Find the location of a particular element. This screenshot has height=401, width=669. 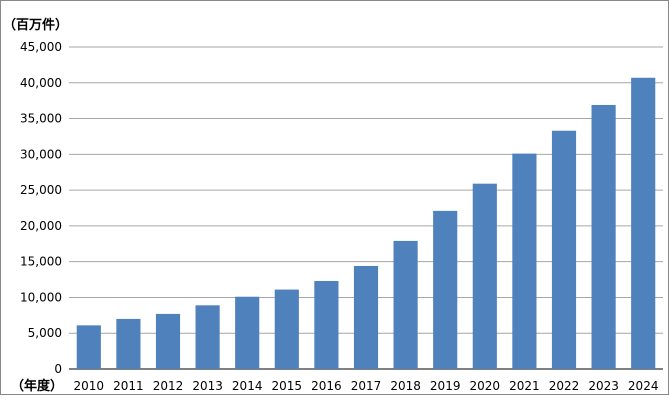

x-tick-label: 2021 is located at coordinates (524, 386).